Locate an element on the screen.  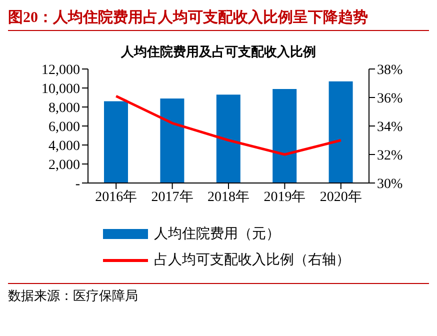
y-tick-label: 4,000 is located at coordinates (64, 146).